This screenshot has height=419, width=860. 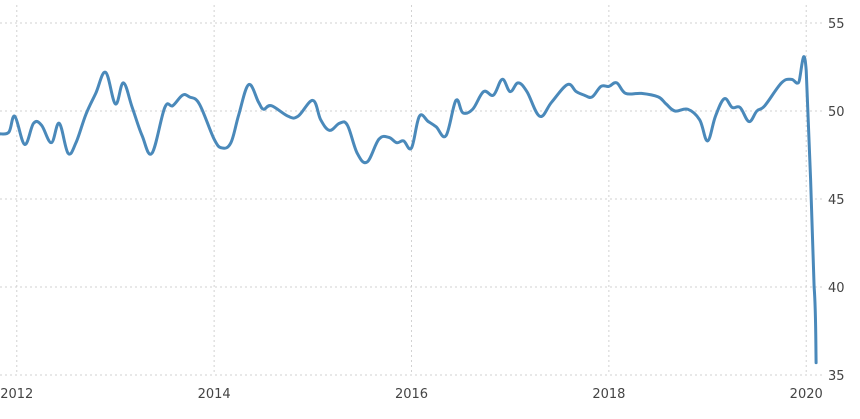 What do you see at coordinates (836, 24) in the screenshot?
I see `y-tick-label-55: 55` at bounding box center [836, 24].